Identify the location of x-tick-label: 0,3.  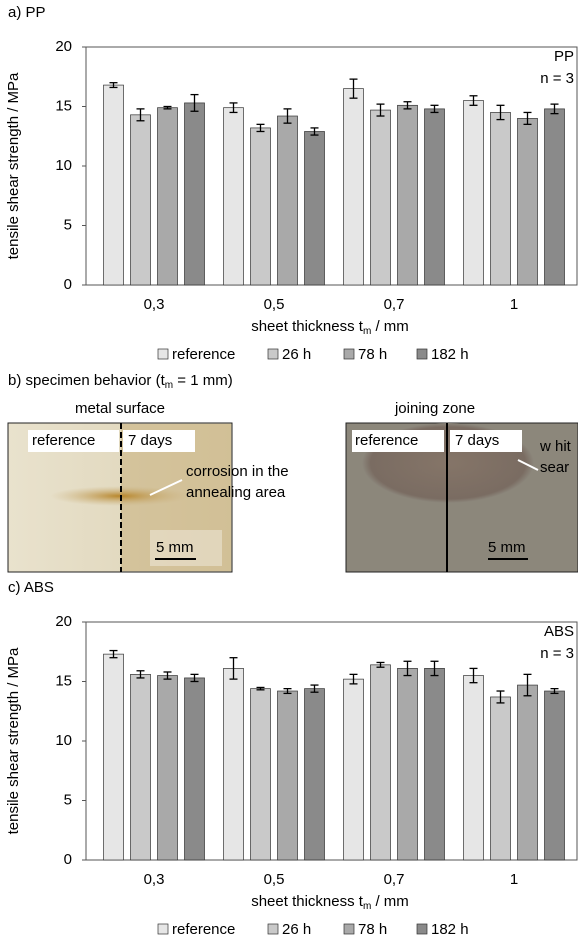
(154, 304).